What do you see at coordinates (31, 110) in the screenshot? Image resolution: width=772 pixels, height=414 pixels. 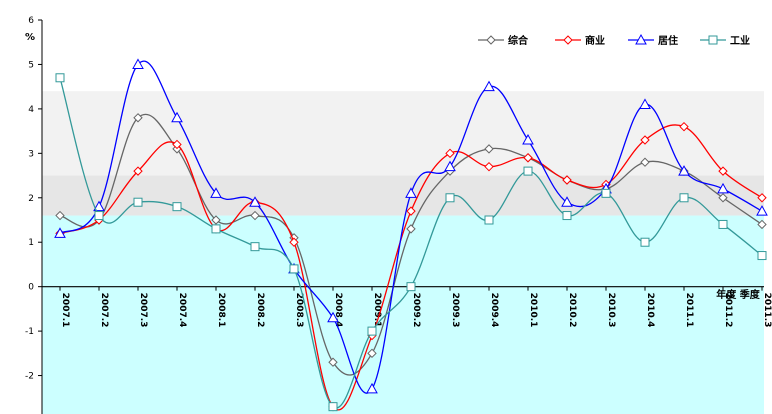 I see `y-tick-label: 4` at bounding box center [31, 110].